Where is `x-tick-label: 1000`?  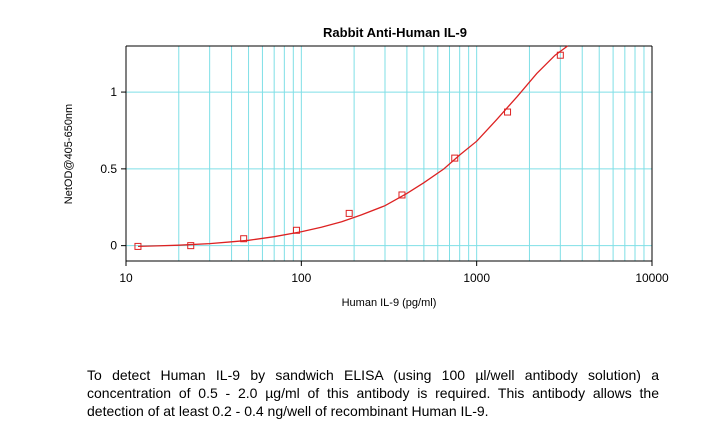 x-tick-label: 1000 is located at coordinates (476, 278).